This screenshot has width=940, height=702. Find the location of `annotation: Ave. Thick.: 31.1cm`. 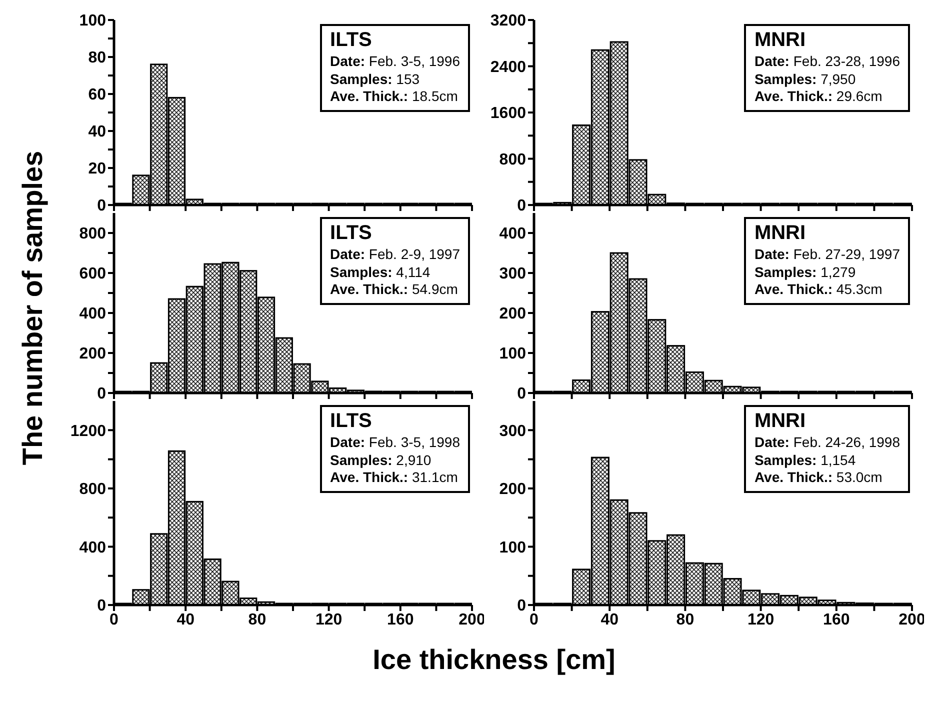

annotation: Ave. Thick.: 31.1cm is located at coordinates (394, 477).